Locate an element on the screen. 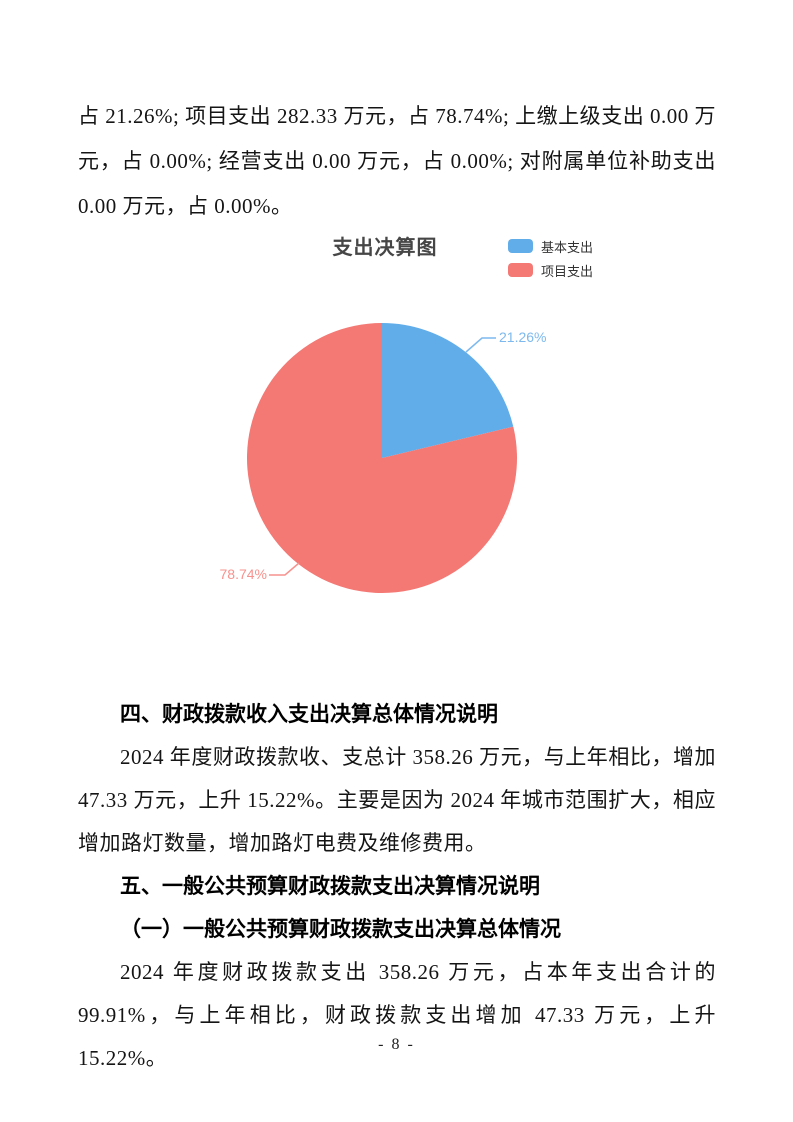 This screenshot has height=1122, width=793. legend-label-project: 项目支出 is located at coordinates (567, 271).